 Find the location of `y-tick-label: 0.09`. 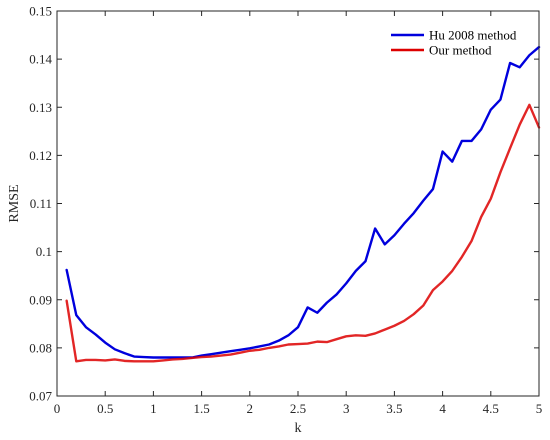

y-tick-label: 0.09 is located at coordinates (40, 299).